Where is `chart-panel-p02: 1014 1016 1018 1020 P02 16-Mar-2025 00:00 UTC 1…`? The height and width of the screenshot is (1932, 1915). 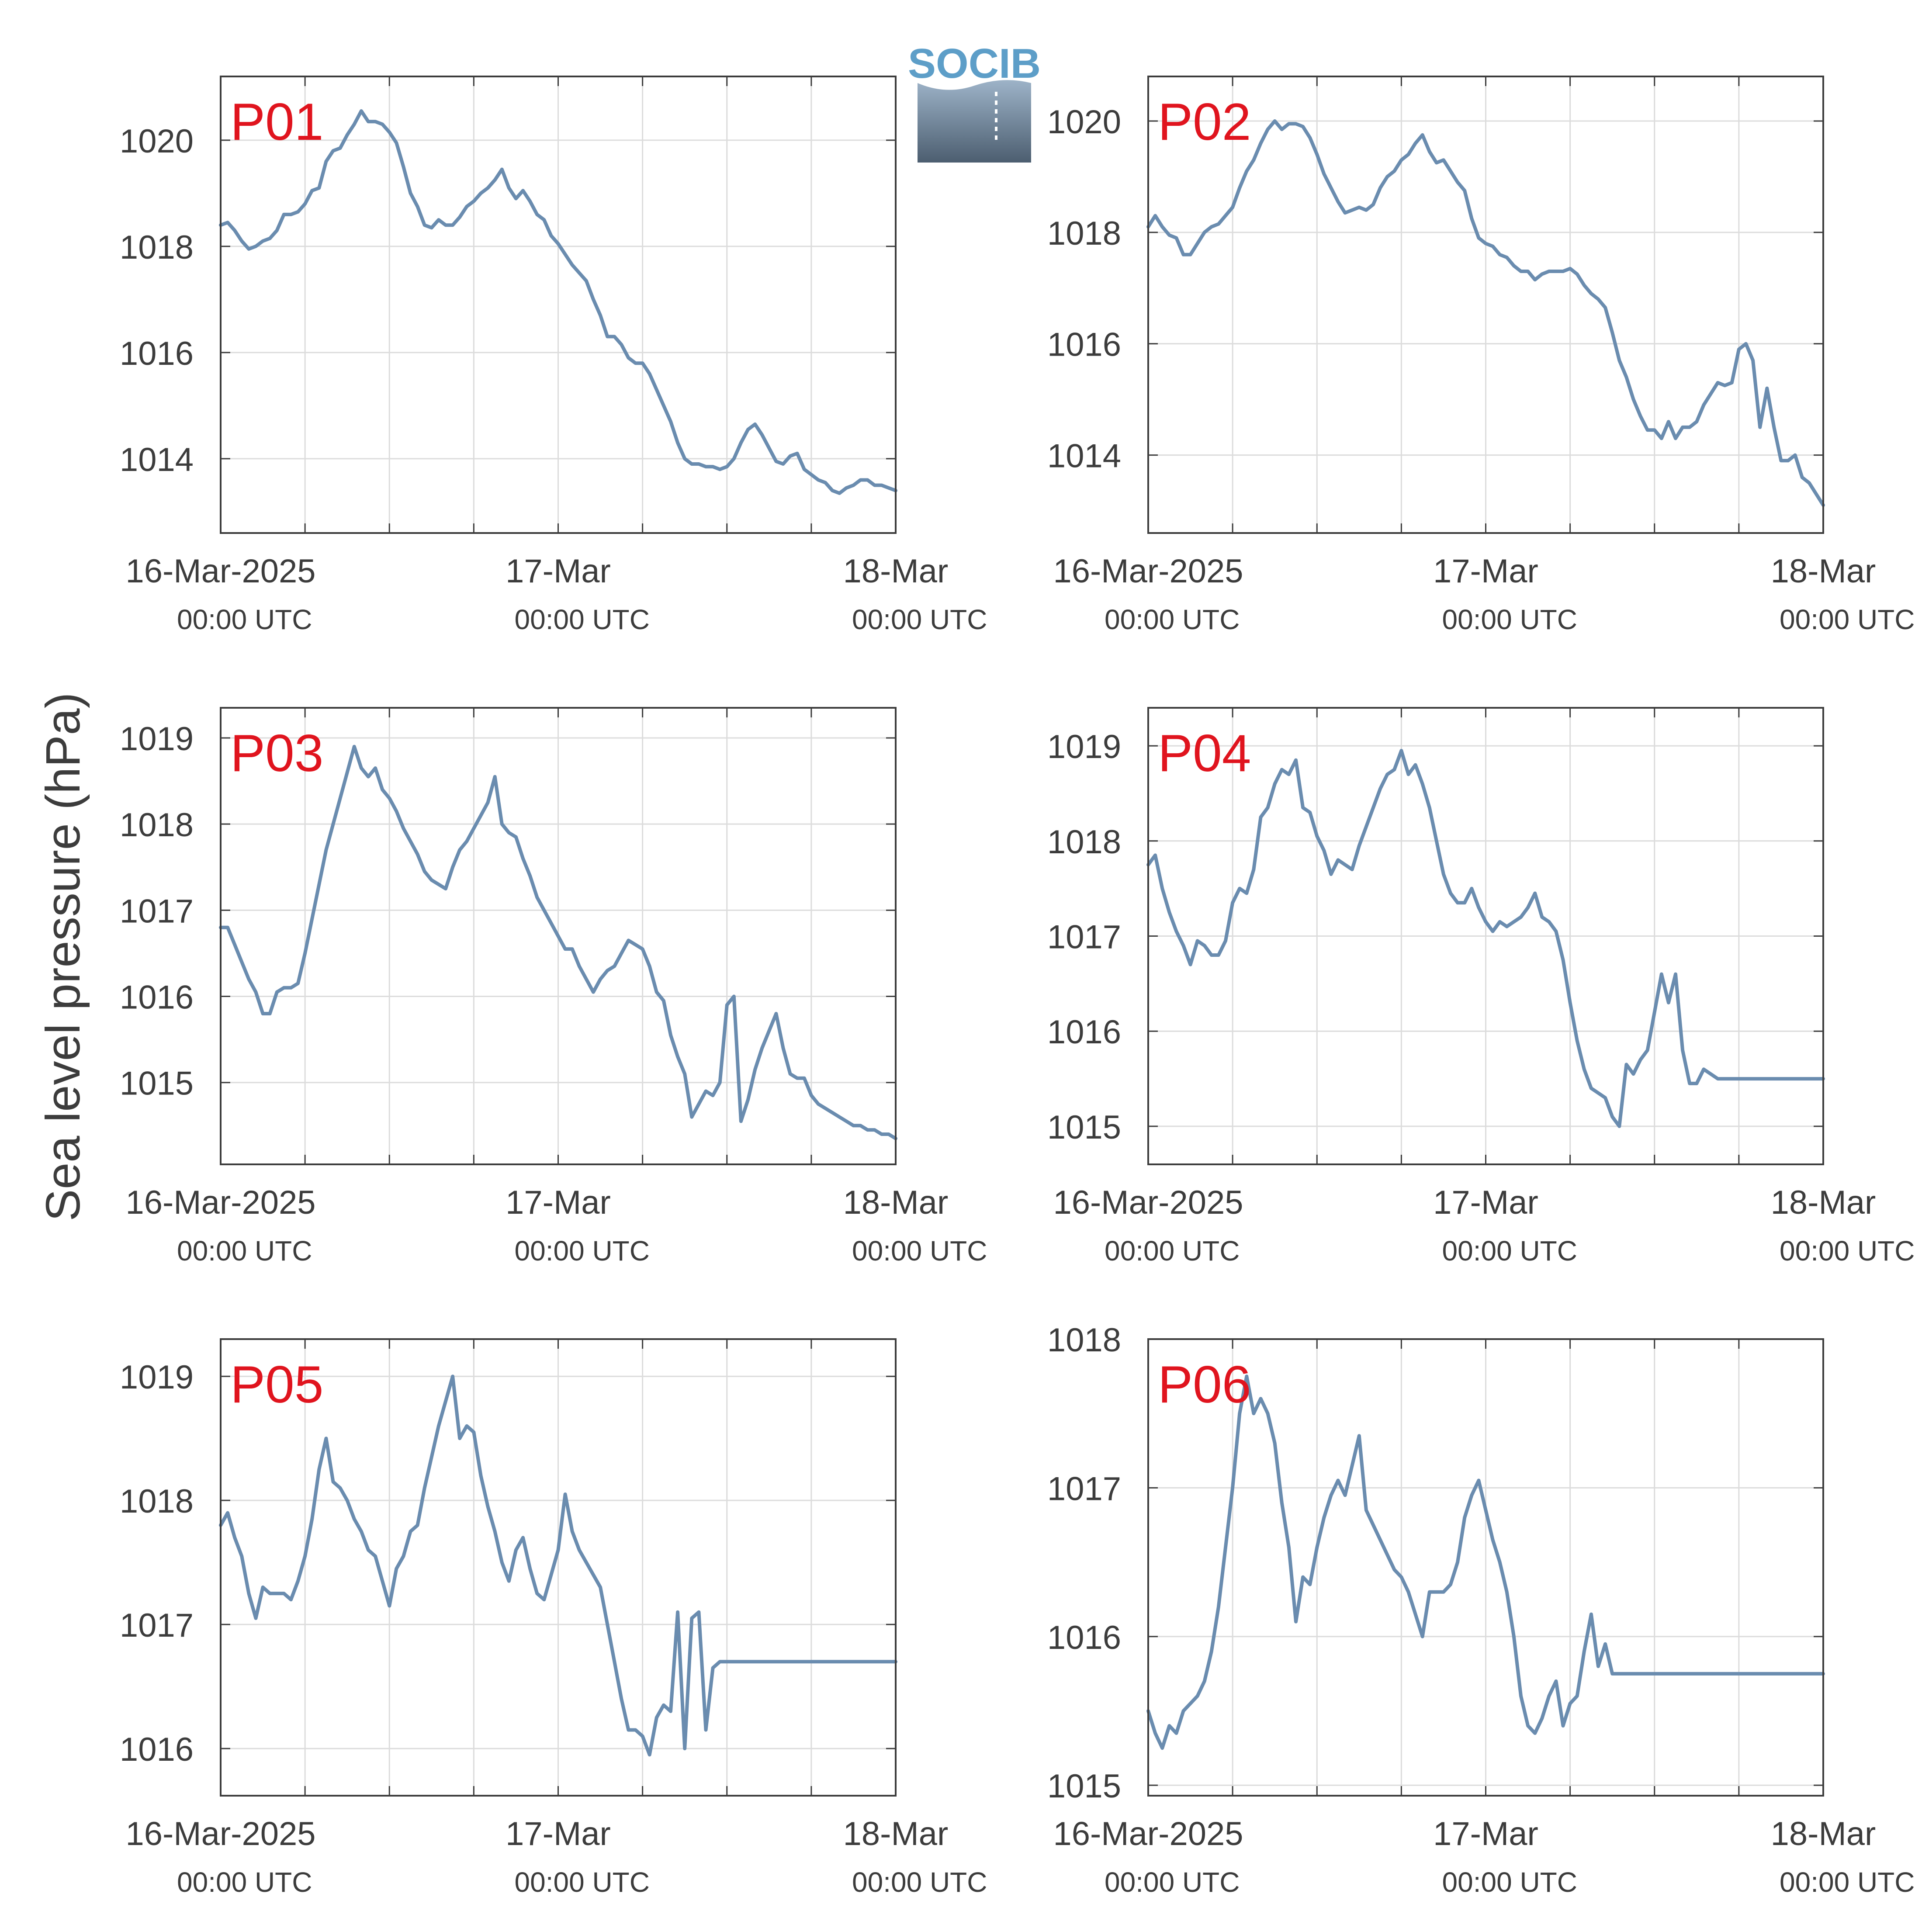 chart-panel-p02: 1014 1016 1018 1020 P02 16-Mar-2025 00:00 UTC 1… is located at coordinates (1481, 355).